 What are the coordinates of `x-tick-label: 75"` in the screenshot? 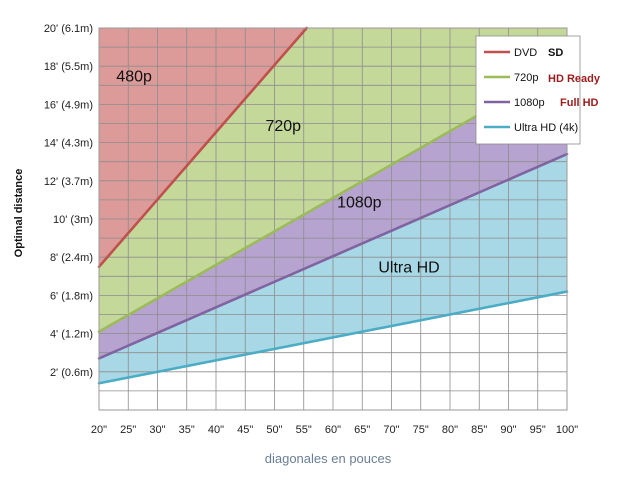 It's located at (421, 430).